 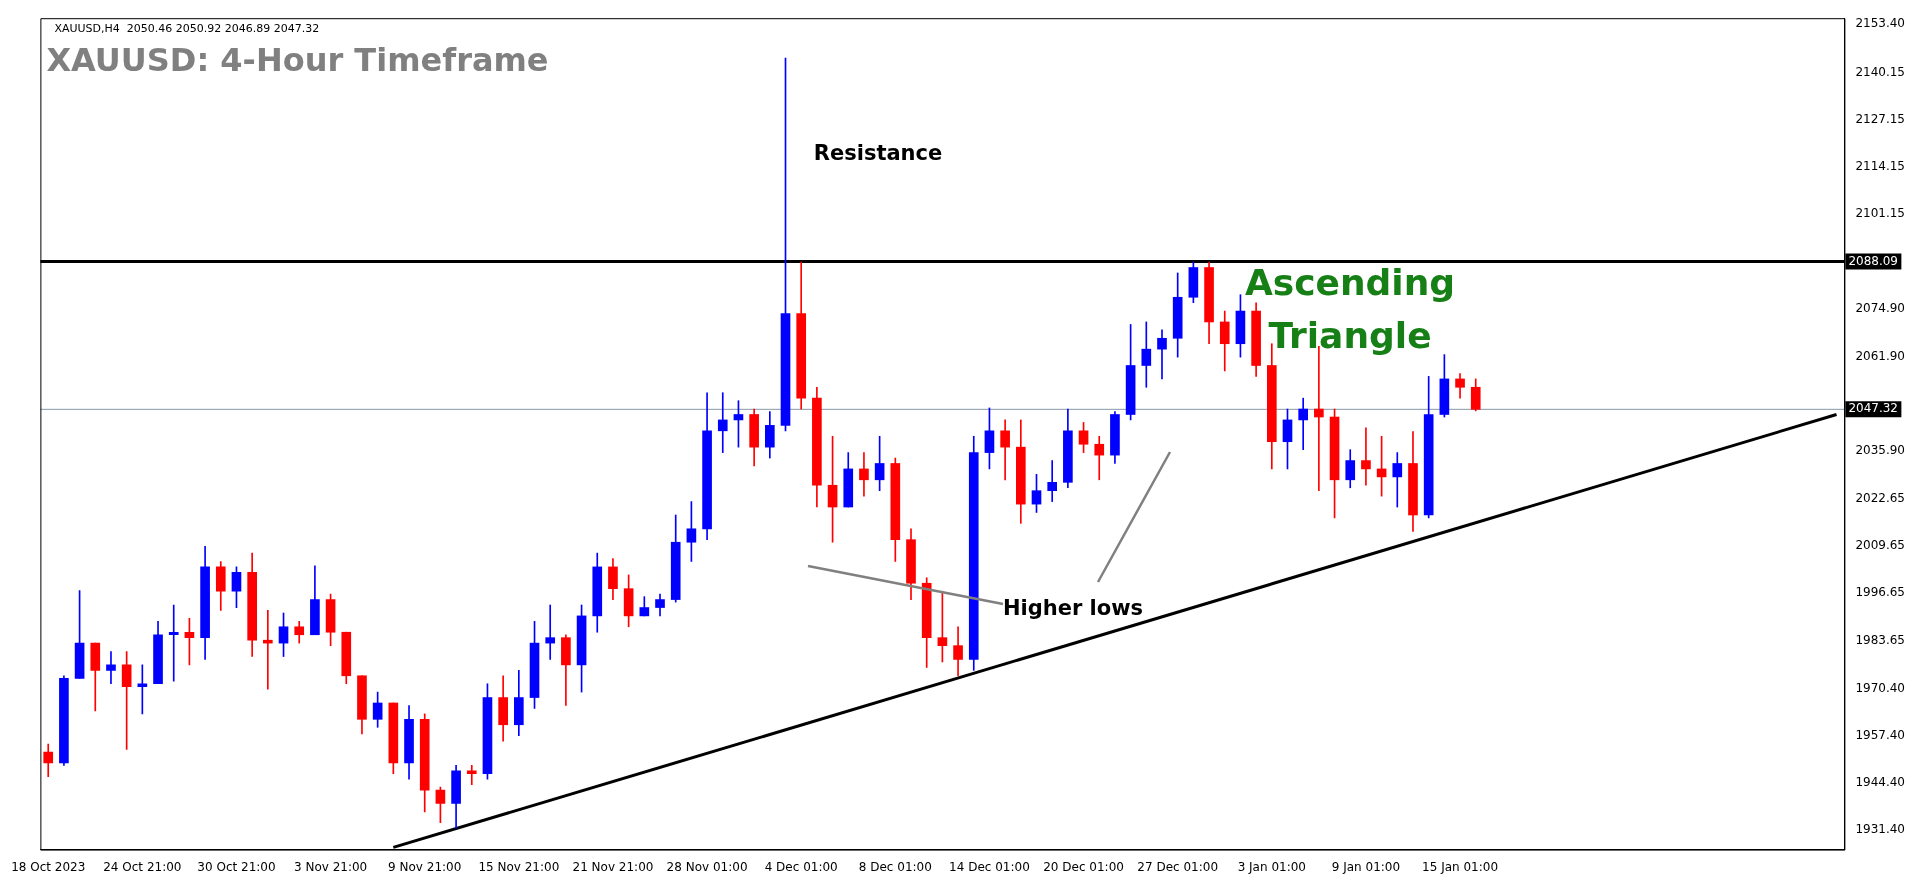 What do you see at coordinates (878, 153) in the screenshot?
I see `annotation: Resistance` at bounding box center [878, 153].